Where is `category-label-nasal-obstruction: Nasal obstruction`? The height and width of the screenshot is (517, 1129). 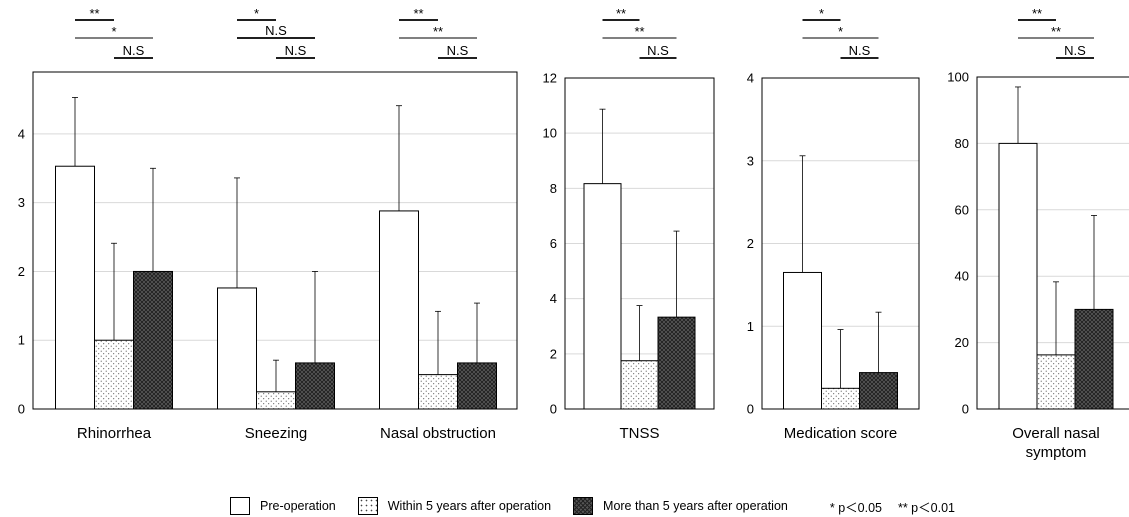 category-label-nasal-obstruction: Nasal obstruction is located at coordinates (438, 433).